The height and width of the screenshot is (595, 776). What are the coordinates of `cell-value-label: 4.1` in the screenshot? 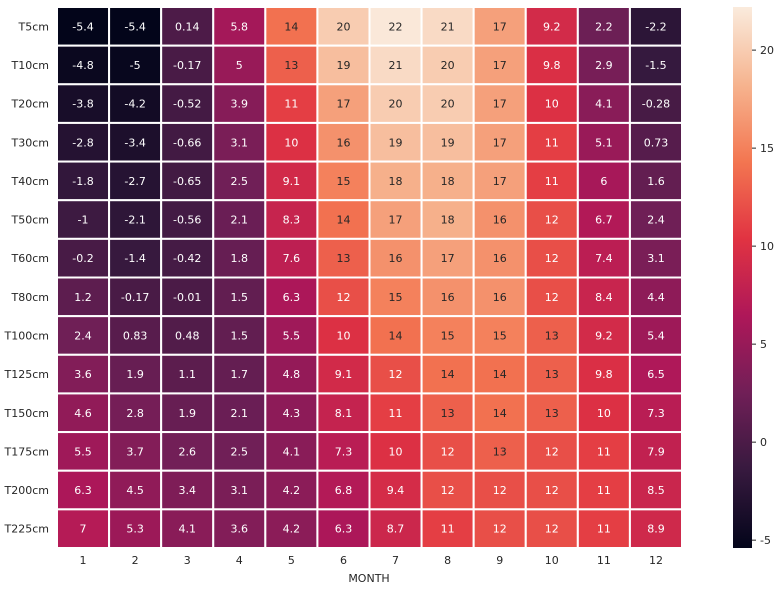 It's located at (604, 104).